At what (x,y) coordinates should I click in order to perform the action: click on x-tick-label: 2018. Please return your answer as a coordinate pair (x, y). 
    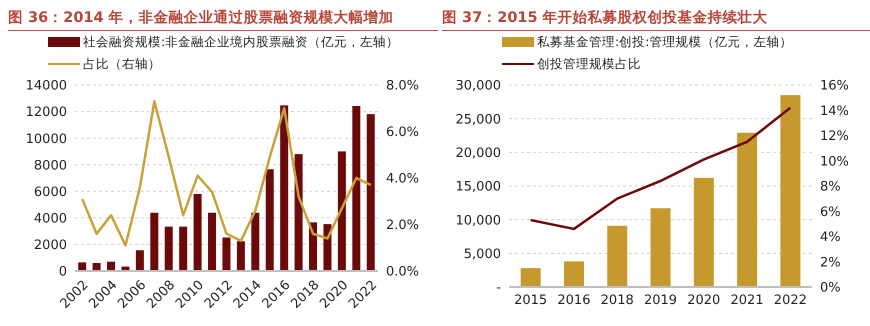
    Looking at the image, I should click on (617, 300).